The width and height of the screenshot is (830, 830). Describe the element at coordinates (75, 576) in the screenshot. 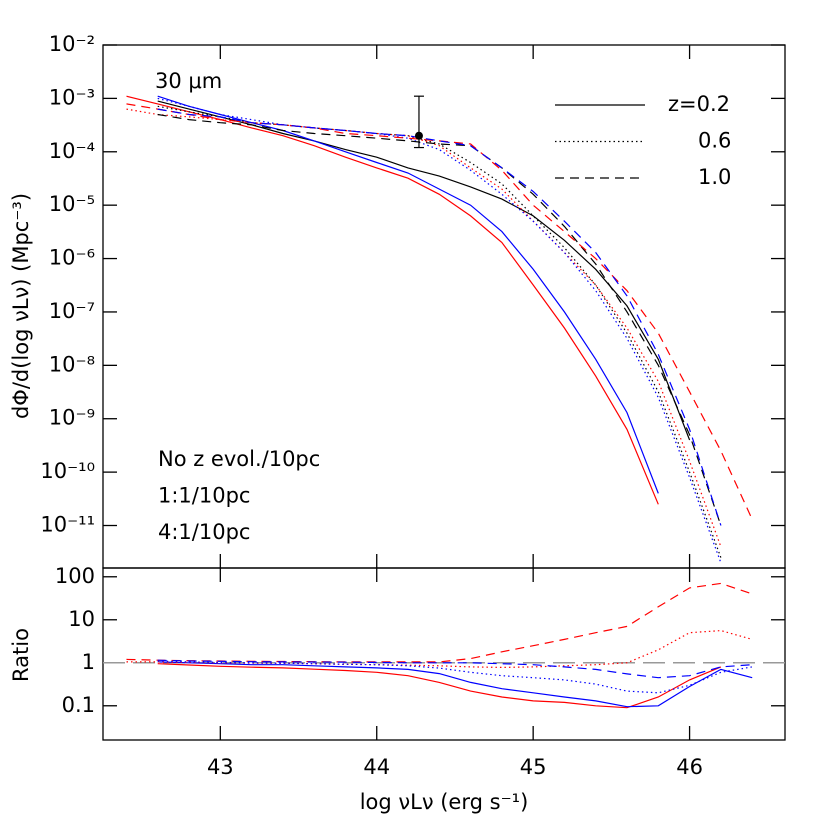

I see `y-tick-label: 100` at that location.